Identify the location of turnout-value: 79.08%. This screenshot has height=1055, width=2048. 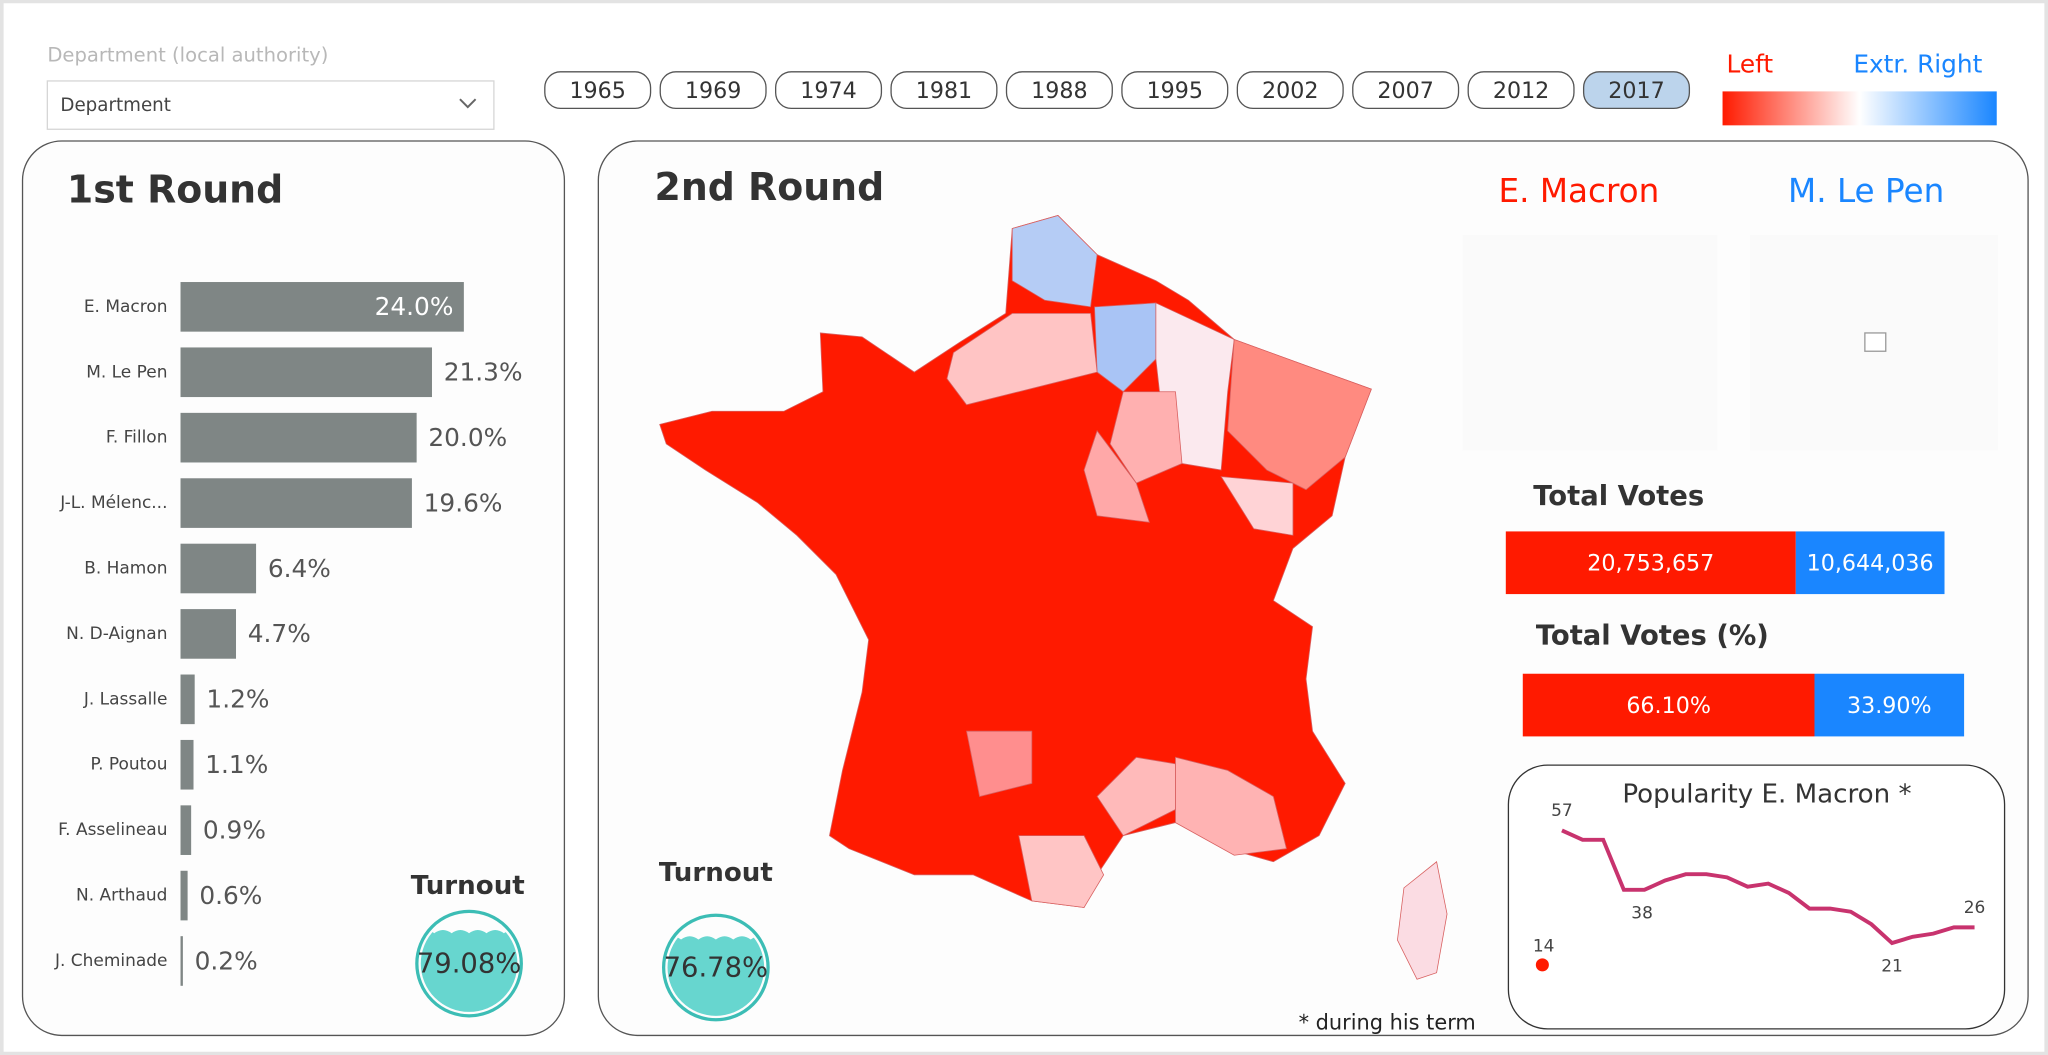
(469, 963).